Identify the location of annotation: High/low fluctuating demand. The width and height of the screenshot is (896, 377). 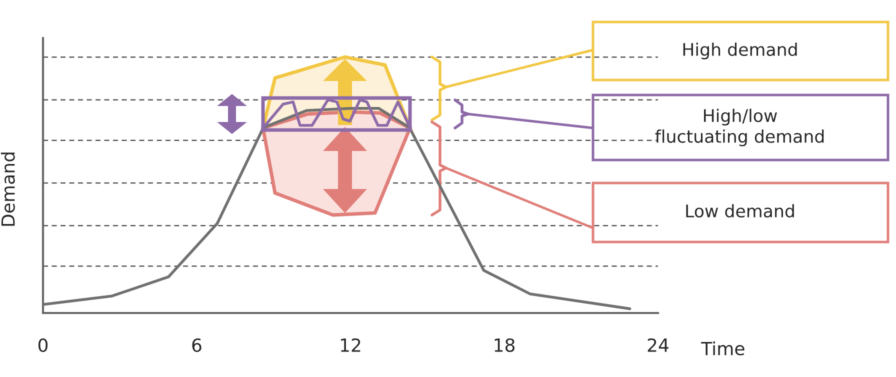
(739, 127).